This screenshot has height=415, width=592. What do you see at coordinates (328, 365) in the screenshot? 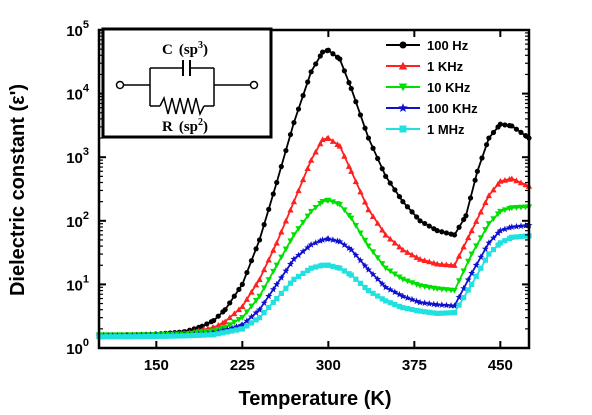
I see `x-tick-label: 300` at bounding box center [328, 365].